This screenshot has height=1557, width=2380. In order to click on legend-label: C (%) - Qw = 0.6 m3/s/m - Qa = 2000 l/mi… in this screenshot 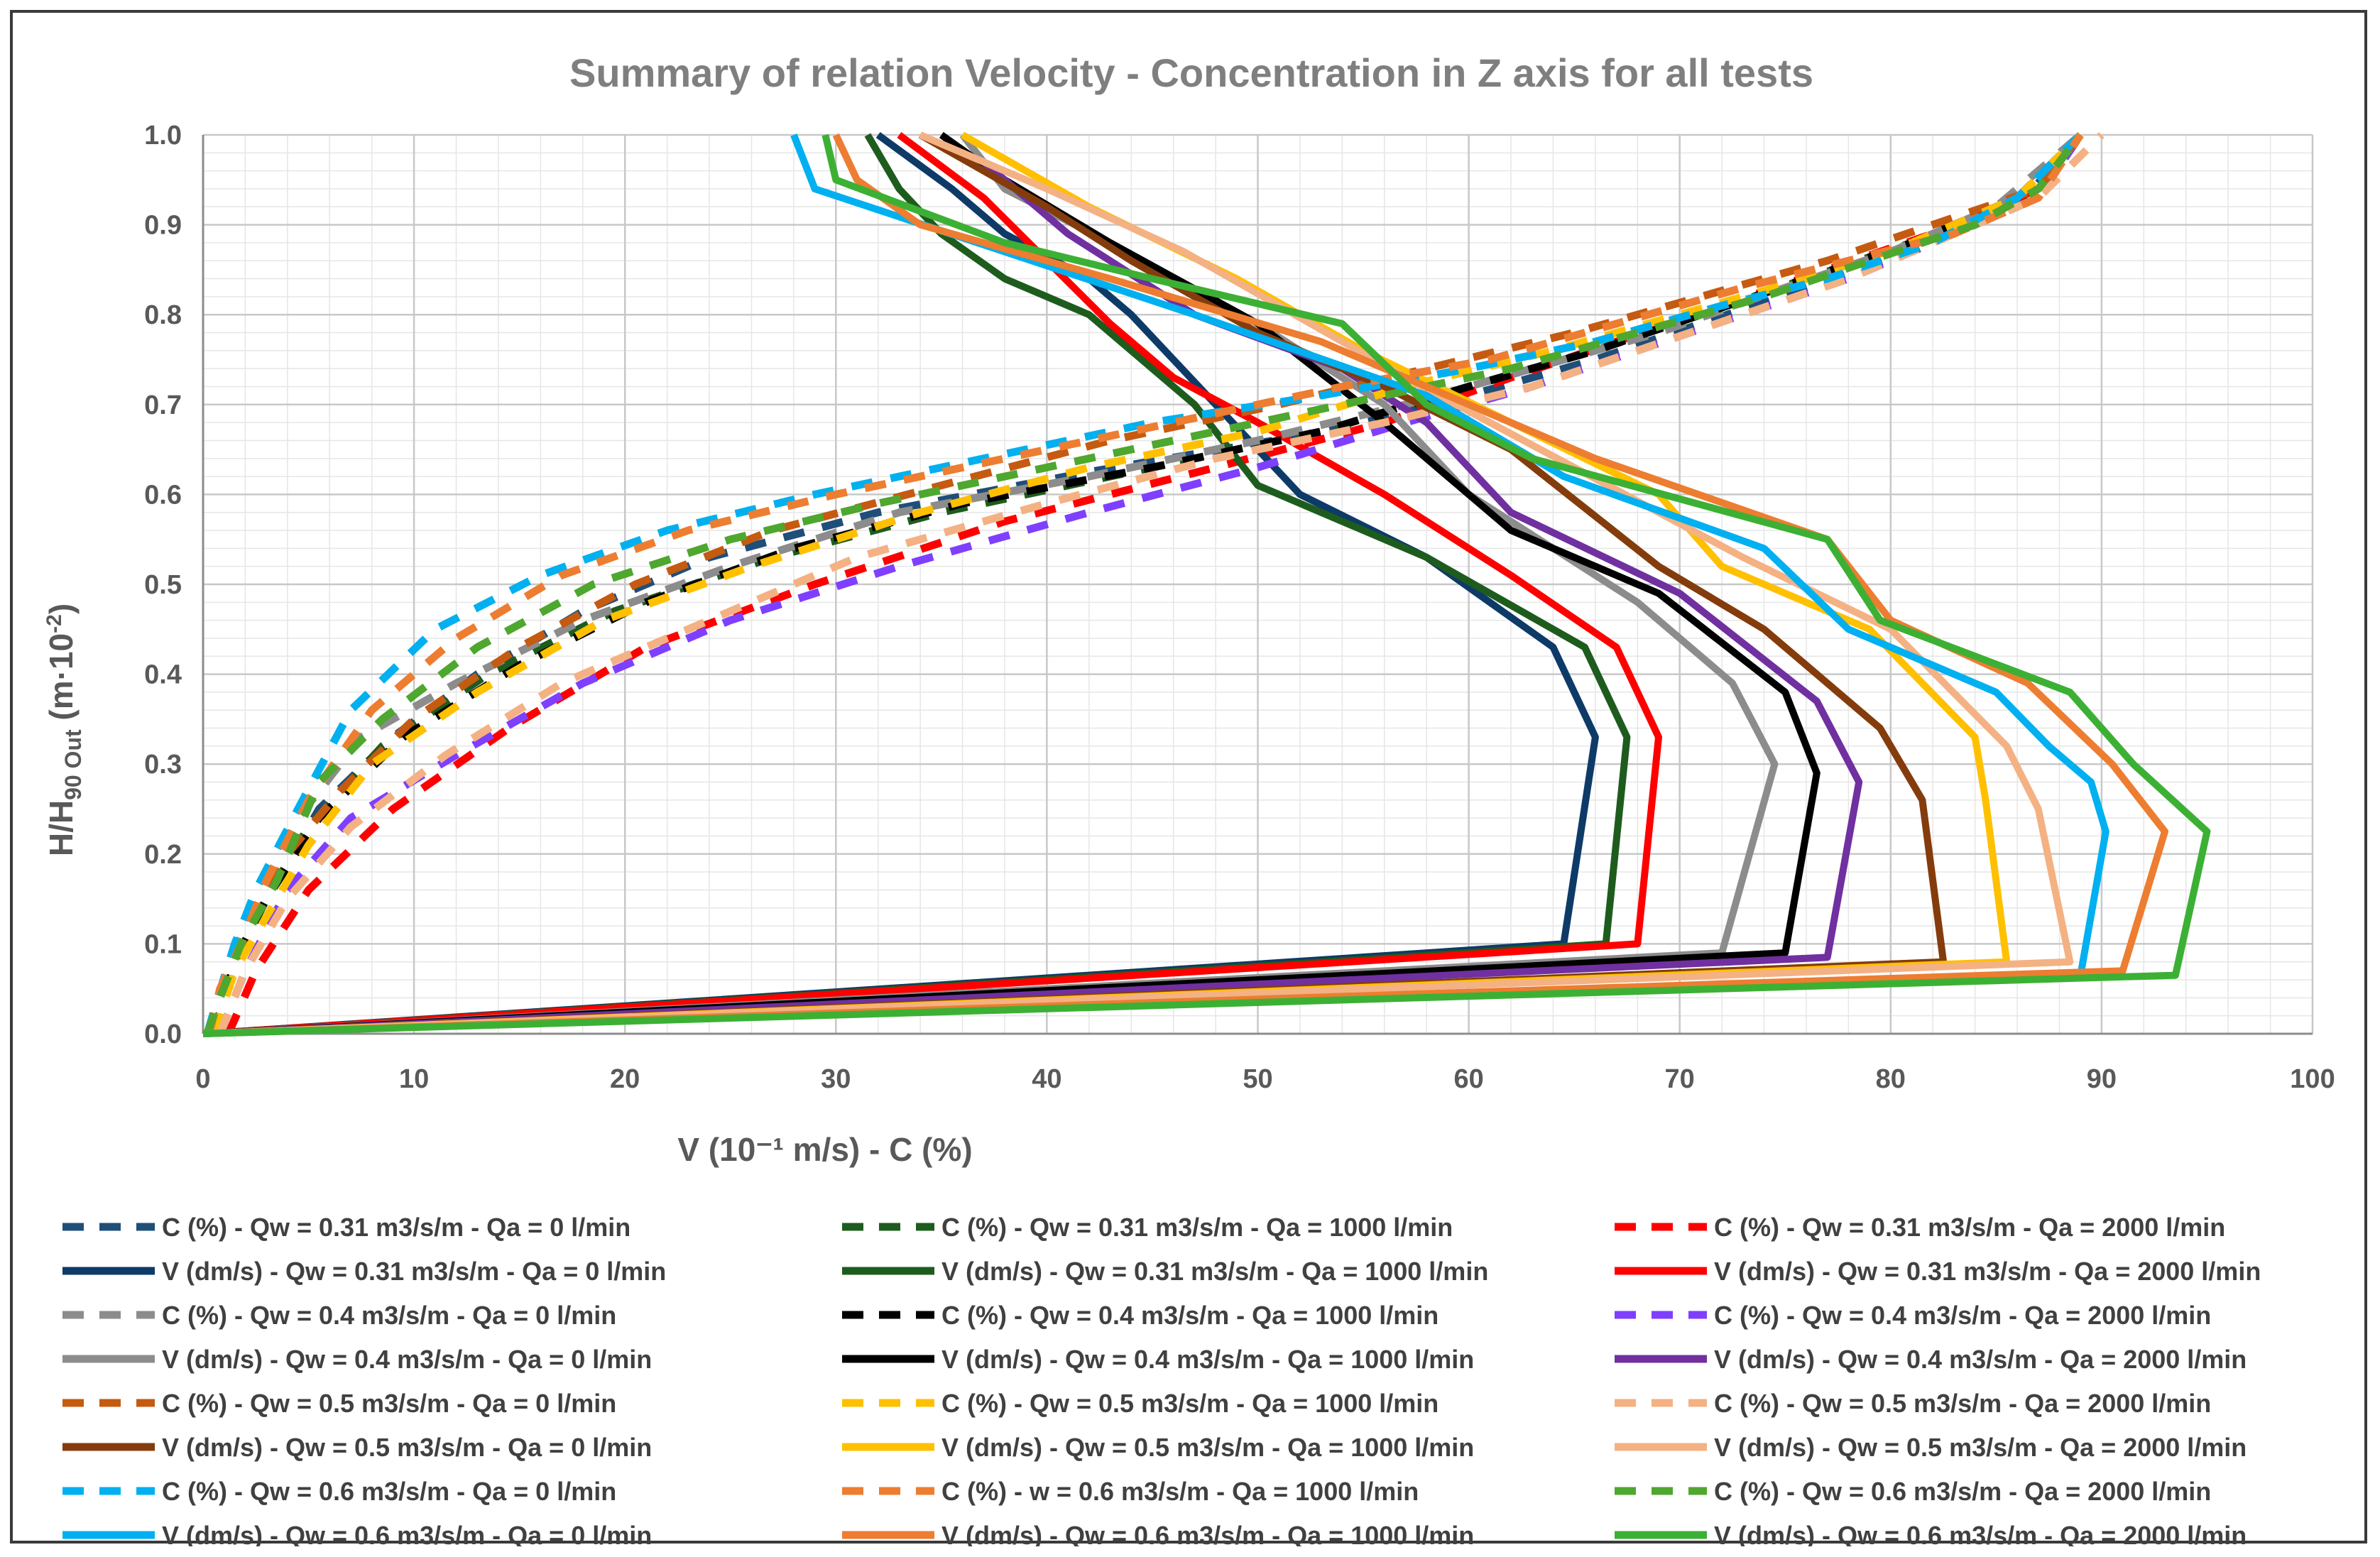, I will do `click(1963, 1491)`.